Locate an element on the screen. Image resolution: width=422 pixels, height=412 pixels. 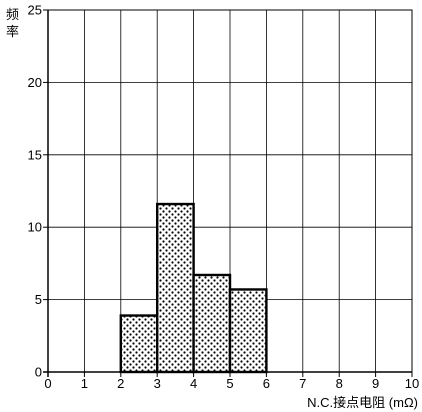
y-tick-label: 20 is located at coordinates (35, 82).